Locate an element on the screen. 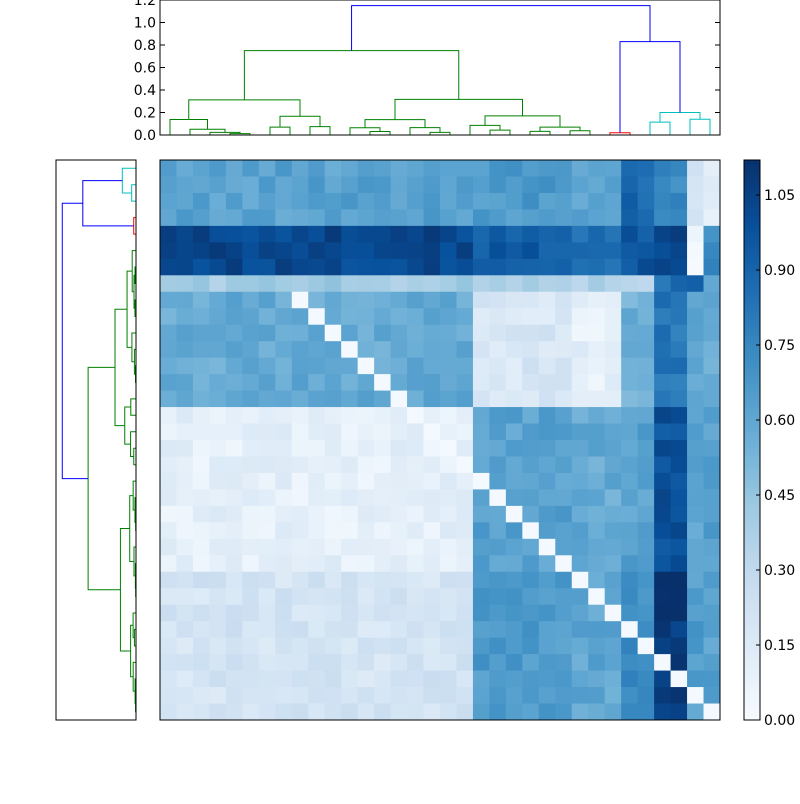  ytick-label: 0.0 is located at coordinates (145, 136).